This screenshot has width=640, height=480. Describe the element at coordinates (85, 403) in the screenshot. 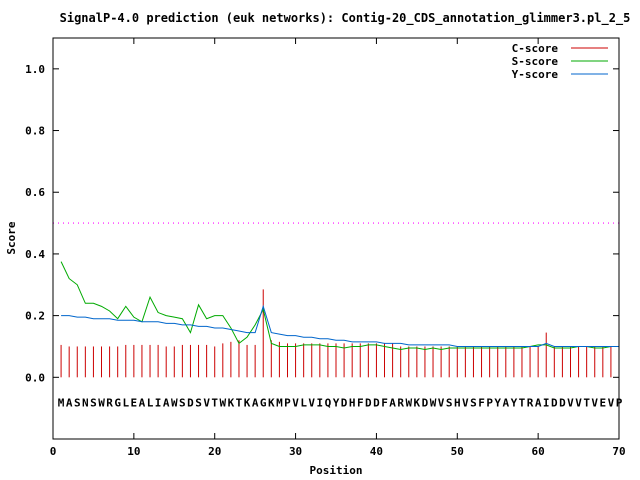

I see `sequence-letter: N` at that location.